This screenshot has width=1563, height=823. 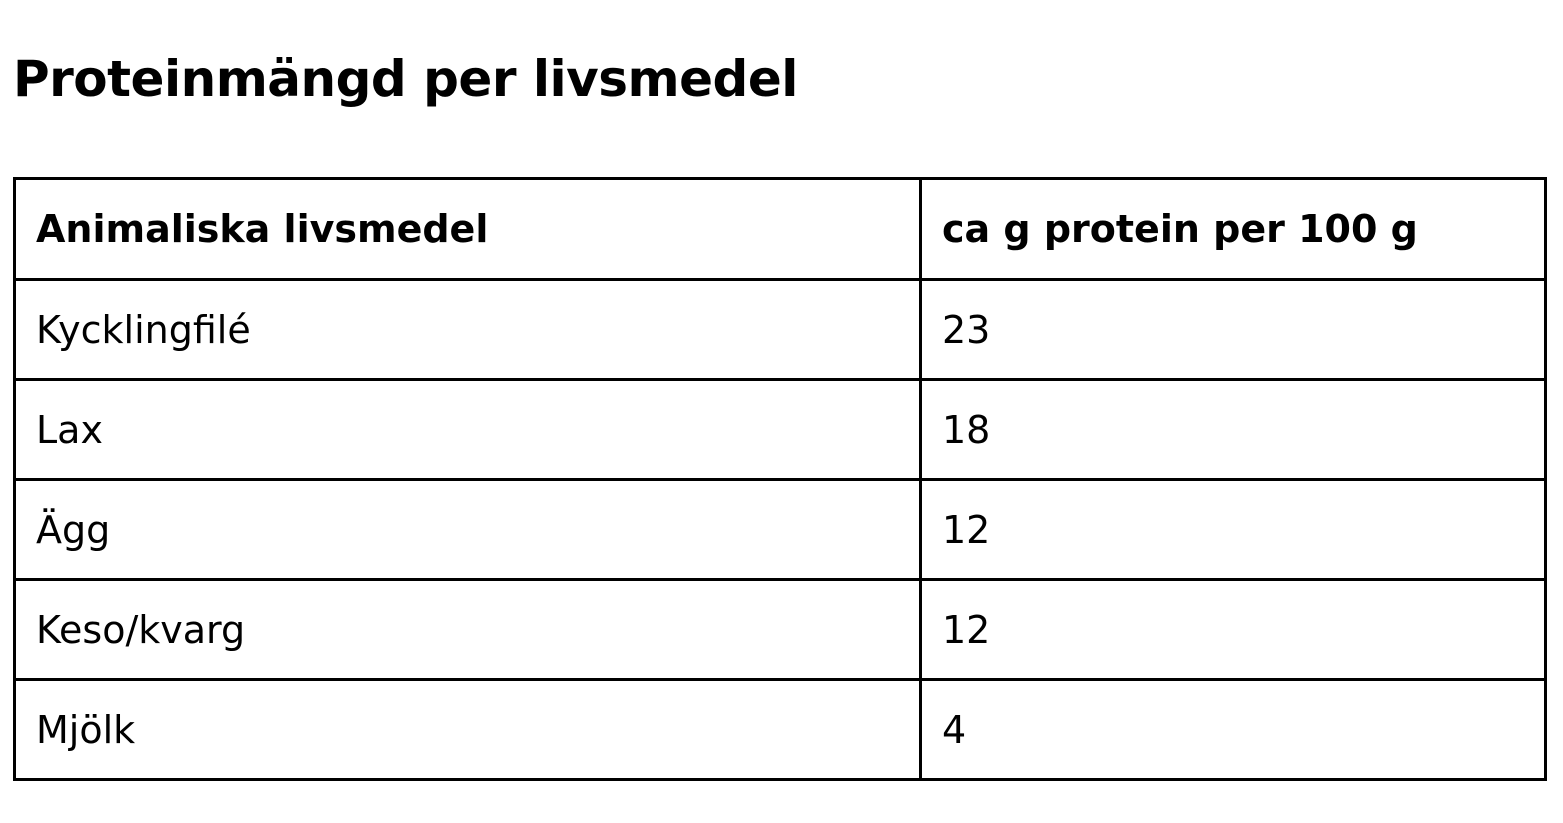 What do you see at coordinates (1233, 429) in the screenshot?
I see `protein-cell: 18` at bounding box center [1233, 429].